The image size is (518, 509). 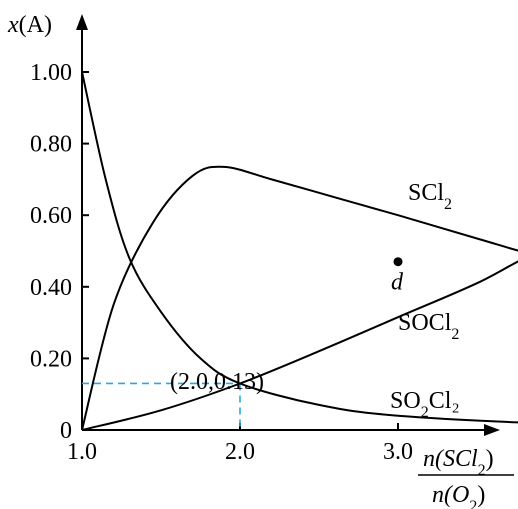 I want to click on x-axis-label-numerator: n(SCl2), so click(x=458, y=462).